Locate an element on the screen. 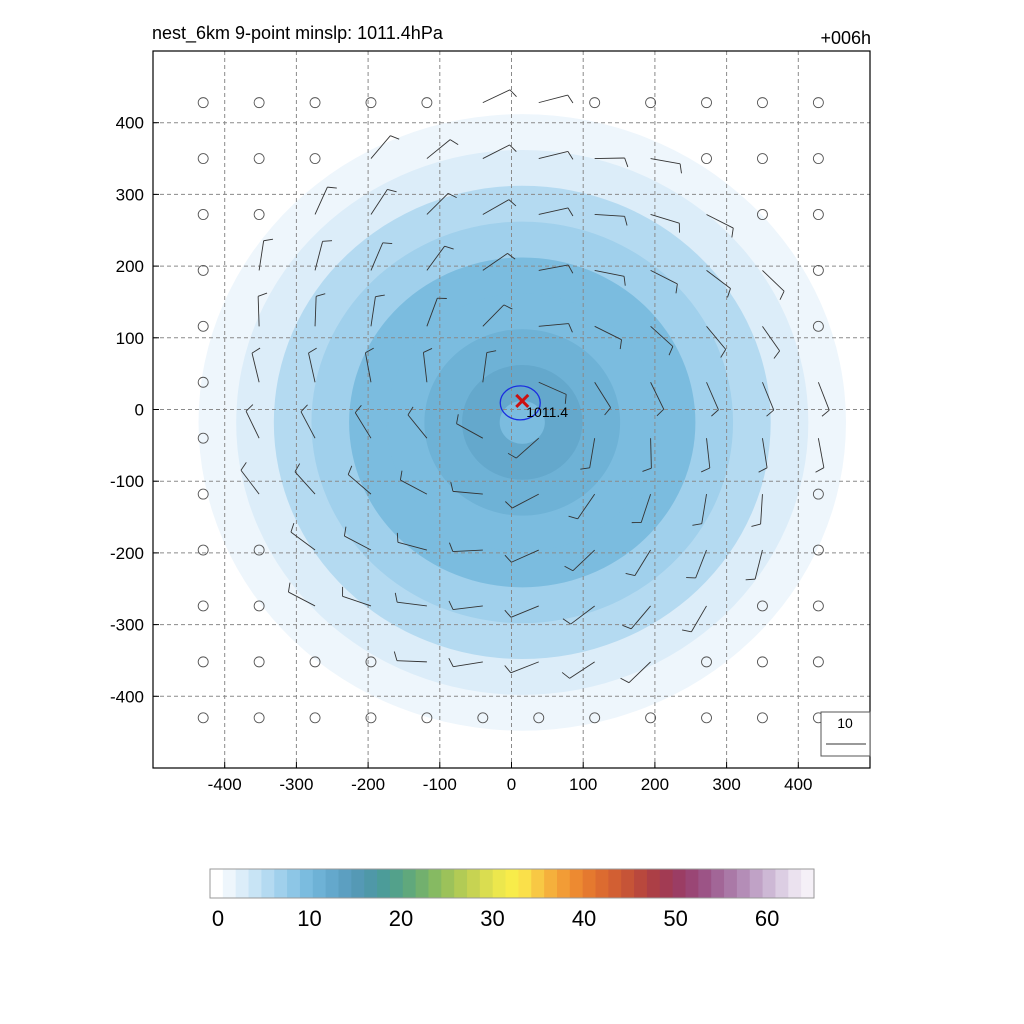 This screenshot has width=1024, height=1024. y-tick-label: 300 is located at coordinates (130, 194).